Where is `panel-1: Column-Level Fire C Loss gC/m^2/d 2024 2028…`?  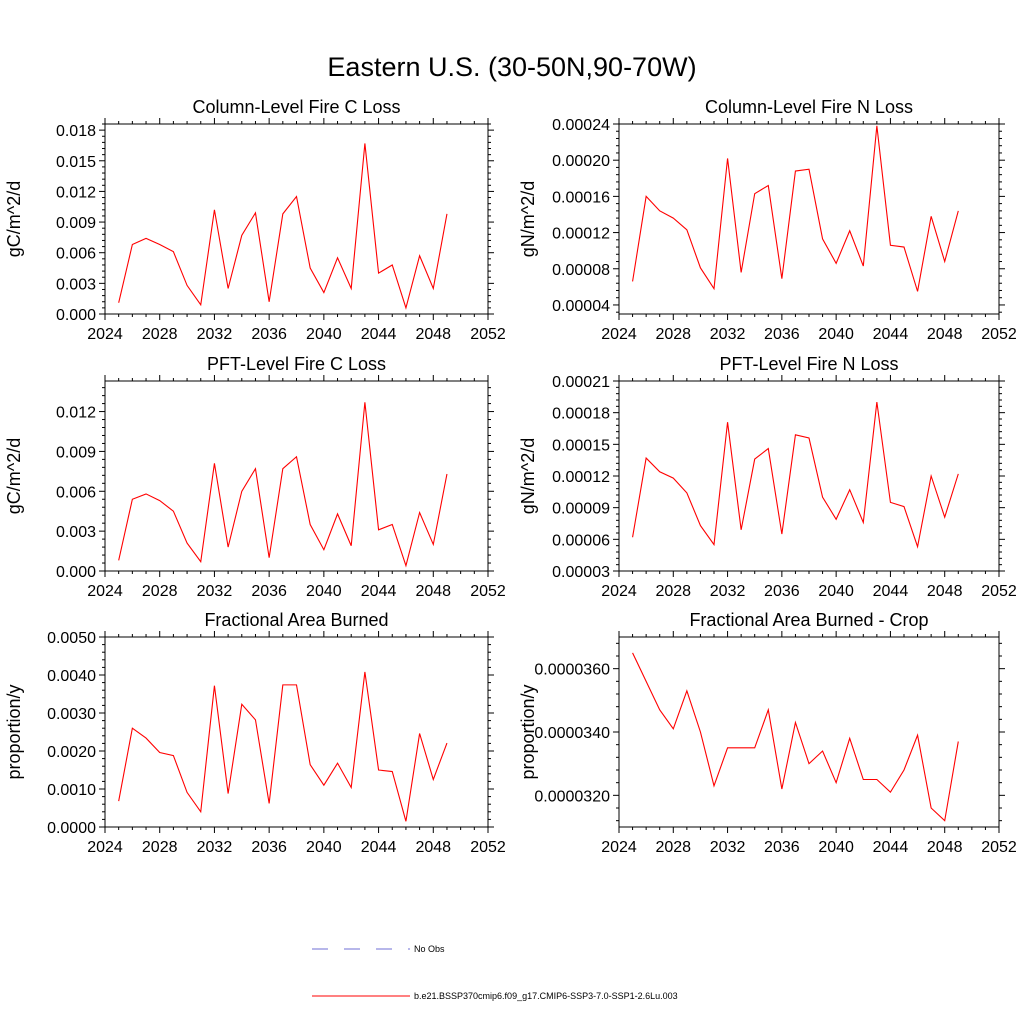 panel-1: Column-Level Fire C Loss gC/m^2/d 2024 2028… is located at coordinates (255, 220).